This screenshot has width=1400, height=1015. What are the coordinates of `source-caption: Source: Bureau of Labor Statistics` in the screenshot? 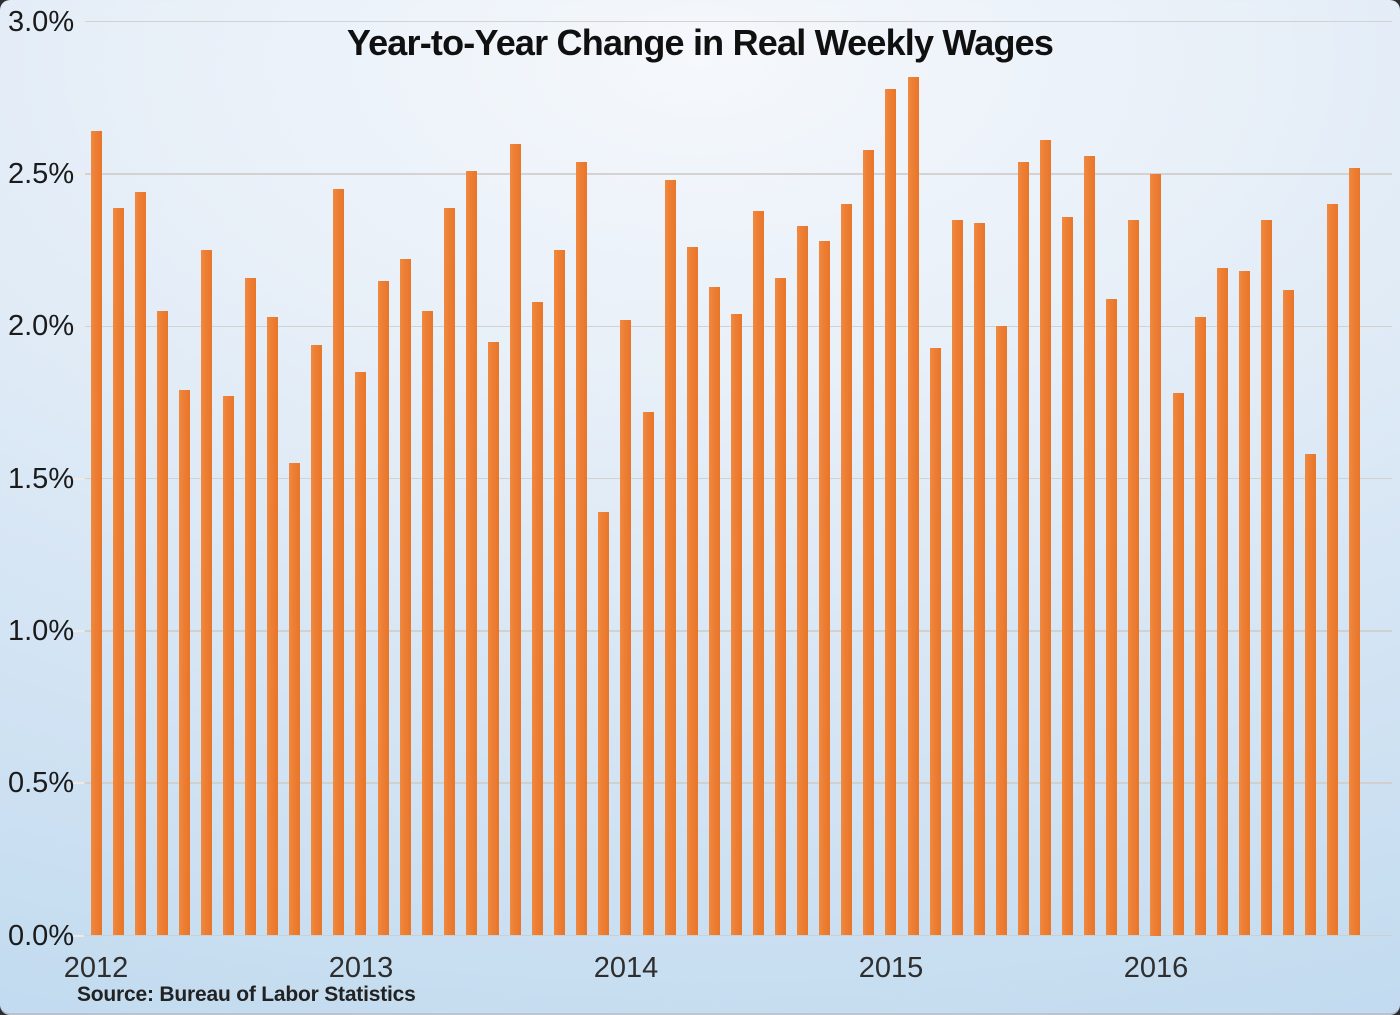 It's located at (246, 994).